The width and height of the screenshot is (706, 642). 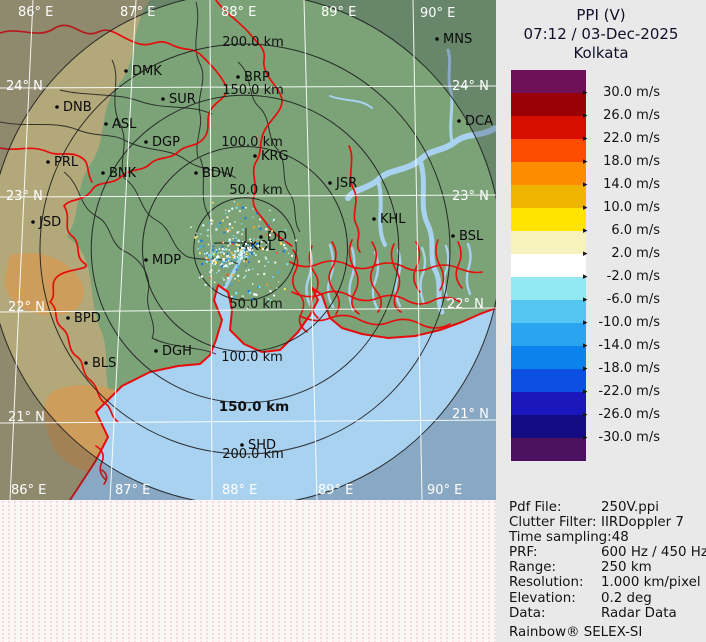 What do you see at coordinates (532, 568) in the screenshot?
I see `metadata-label: Range:` at bounding box center [532, 568].